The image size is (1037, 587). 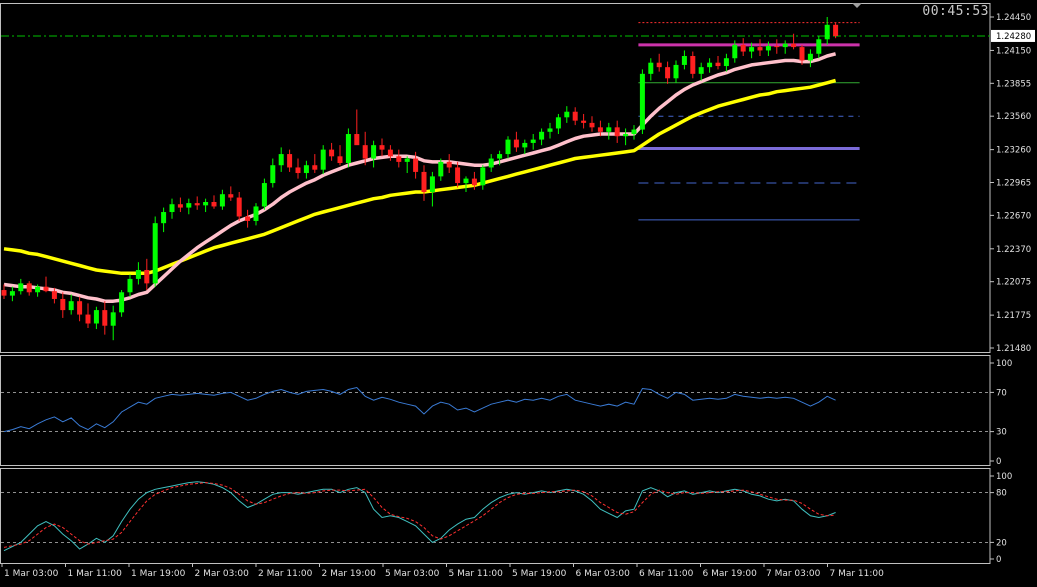 I want to click on stochastic-indicator, so click(x=419, y=516).